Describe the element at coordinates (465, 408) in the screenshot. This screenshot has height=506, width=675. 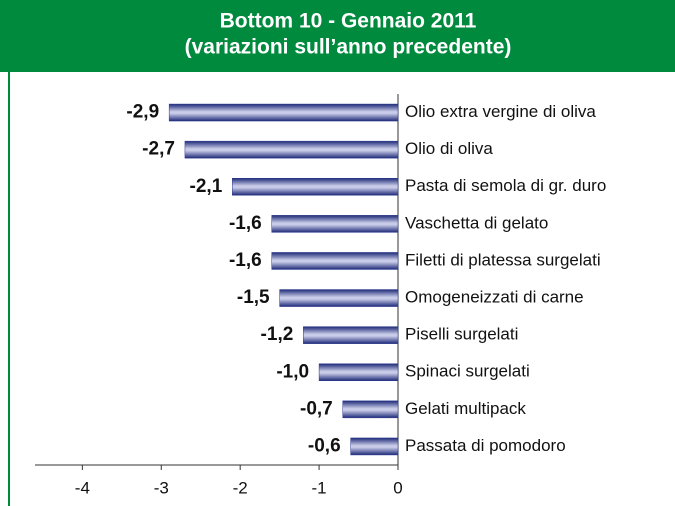
I see `category-label: Gelati multipack` at that location.